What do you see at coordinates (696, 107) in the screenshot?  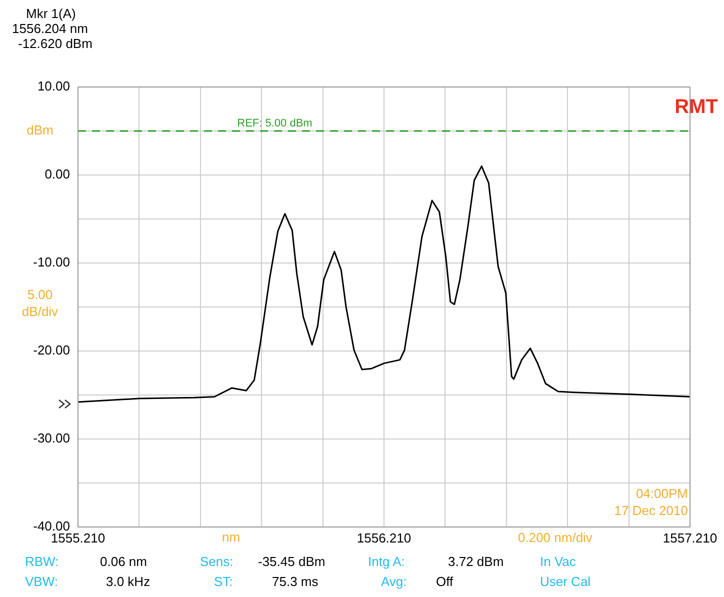 I see `annotation: RMT` at bounding box center [696, 107].